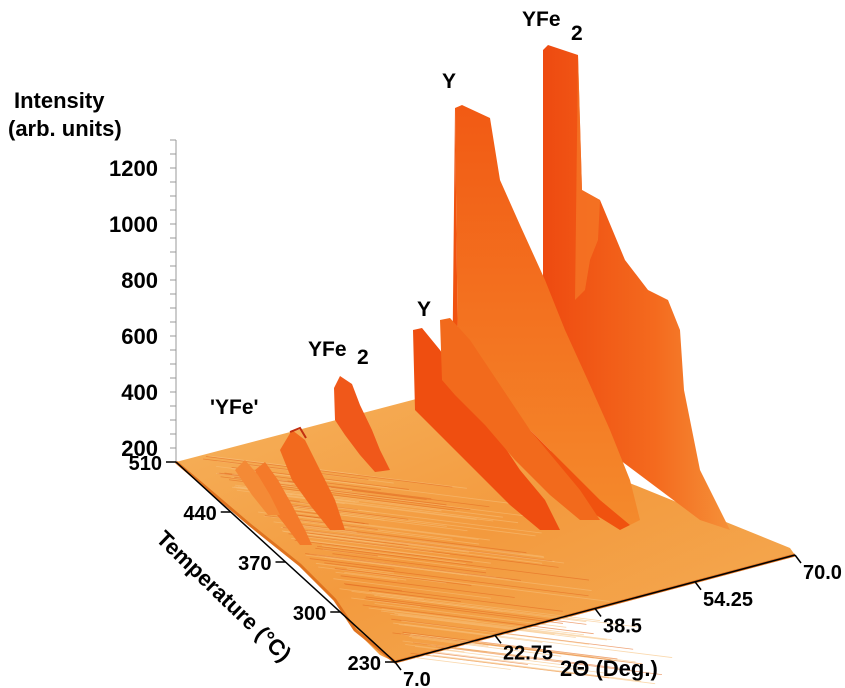  What do you see at coordinates (547, 315) in the screenshot?
I see `peak-ridge-y-high` at bounding box center [547, 315].